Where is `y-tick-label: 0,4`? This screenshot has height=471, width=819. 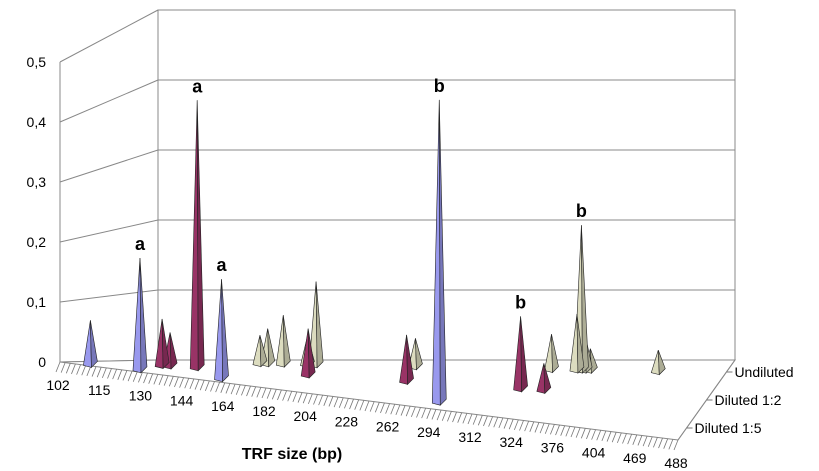 y-tick-label: 0,4 is located at coordinates (37, 122).